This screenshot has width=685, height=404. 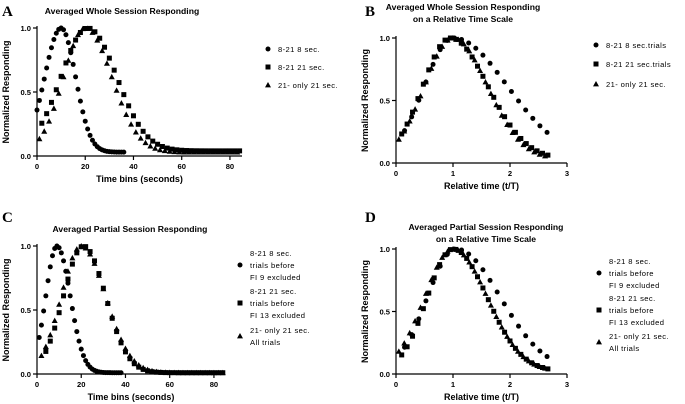 I want to click on panel-subtitle: on a Relative Time Scale, so click(x=486, y=239).